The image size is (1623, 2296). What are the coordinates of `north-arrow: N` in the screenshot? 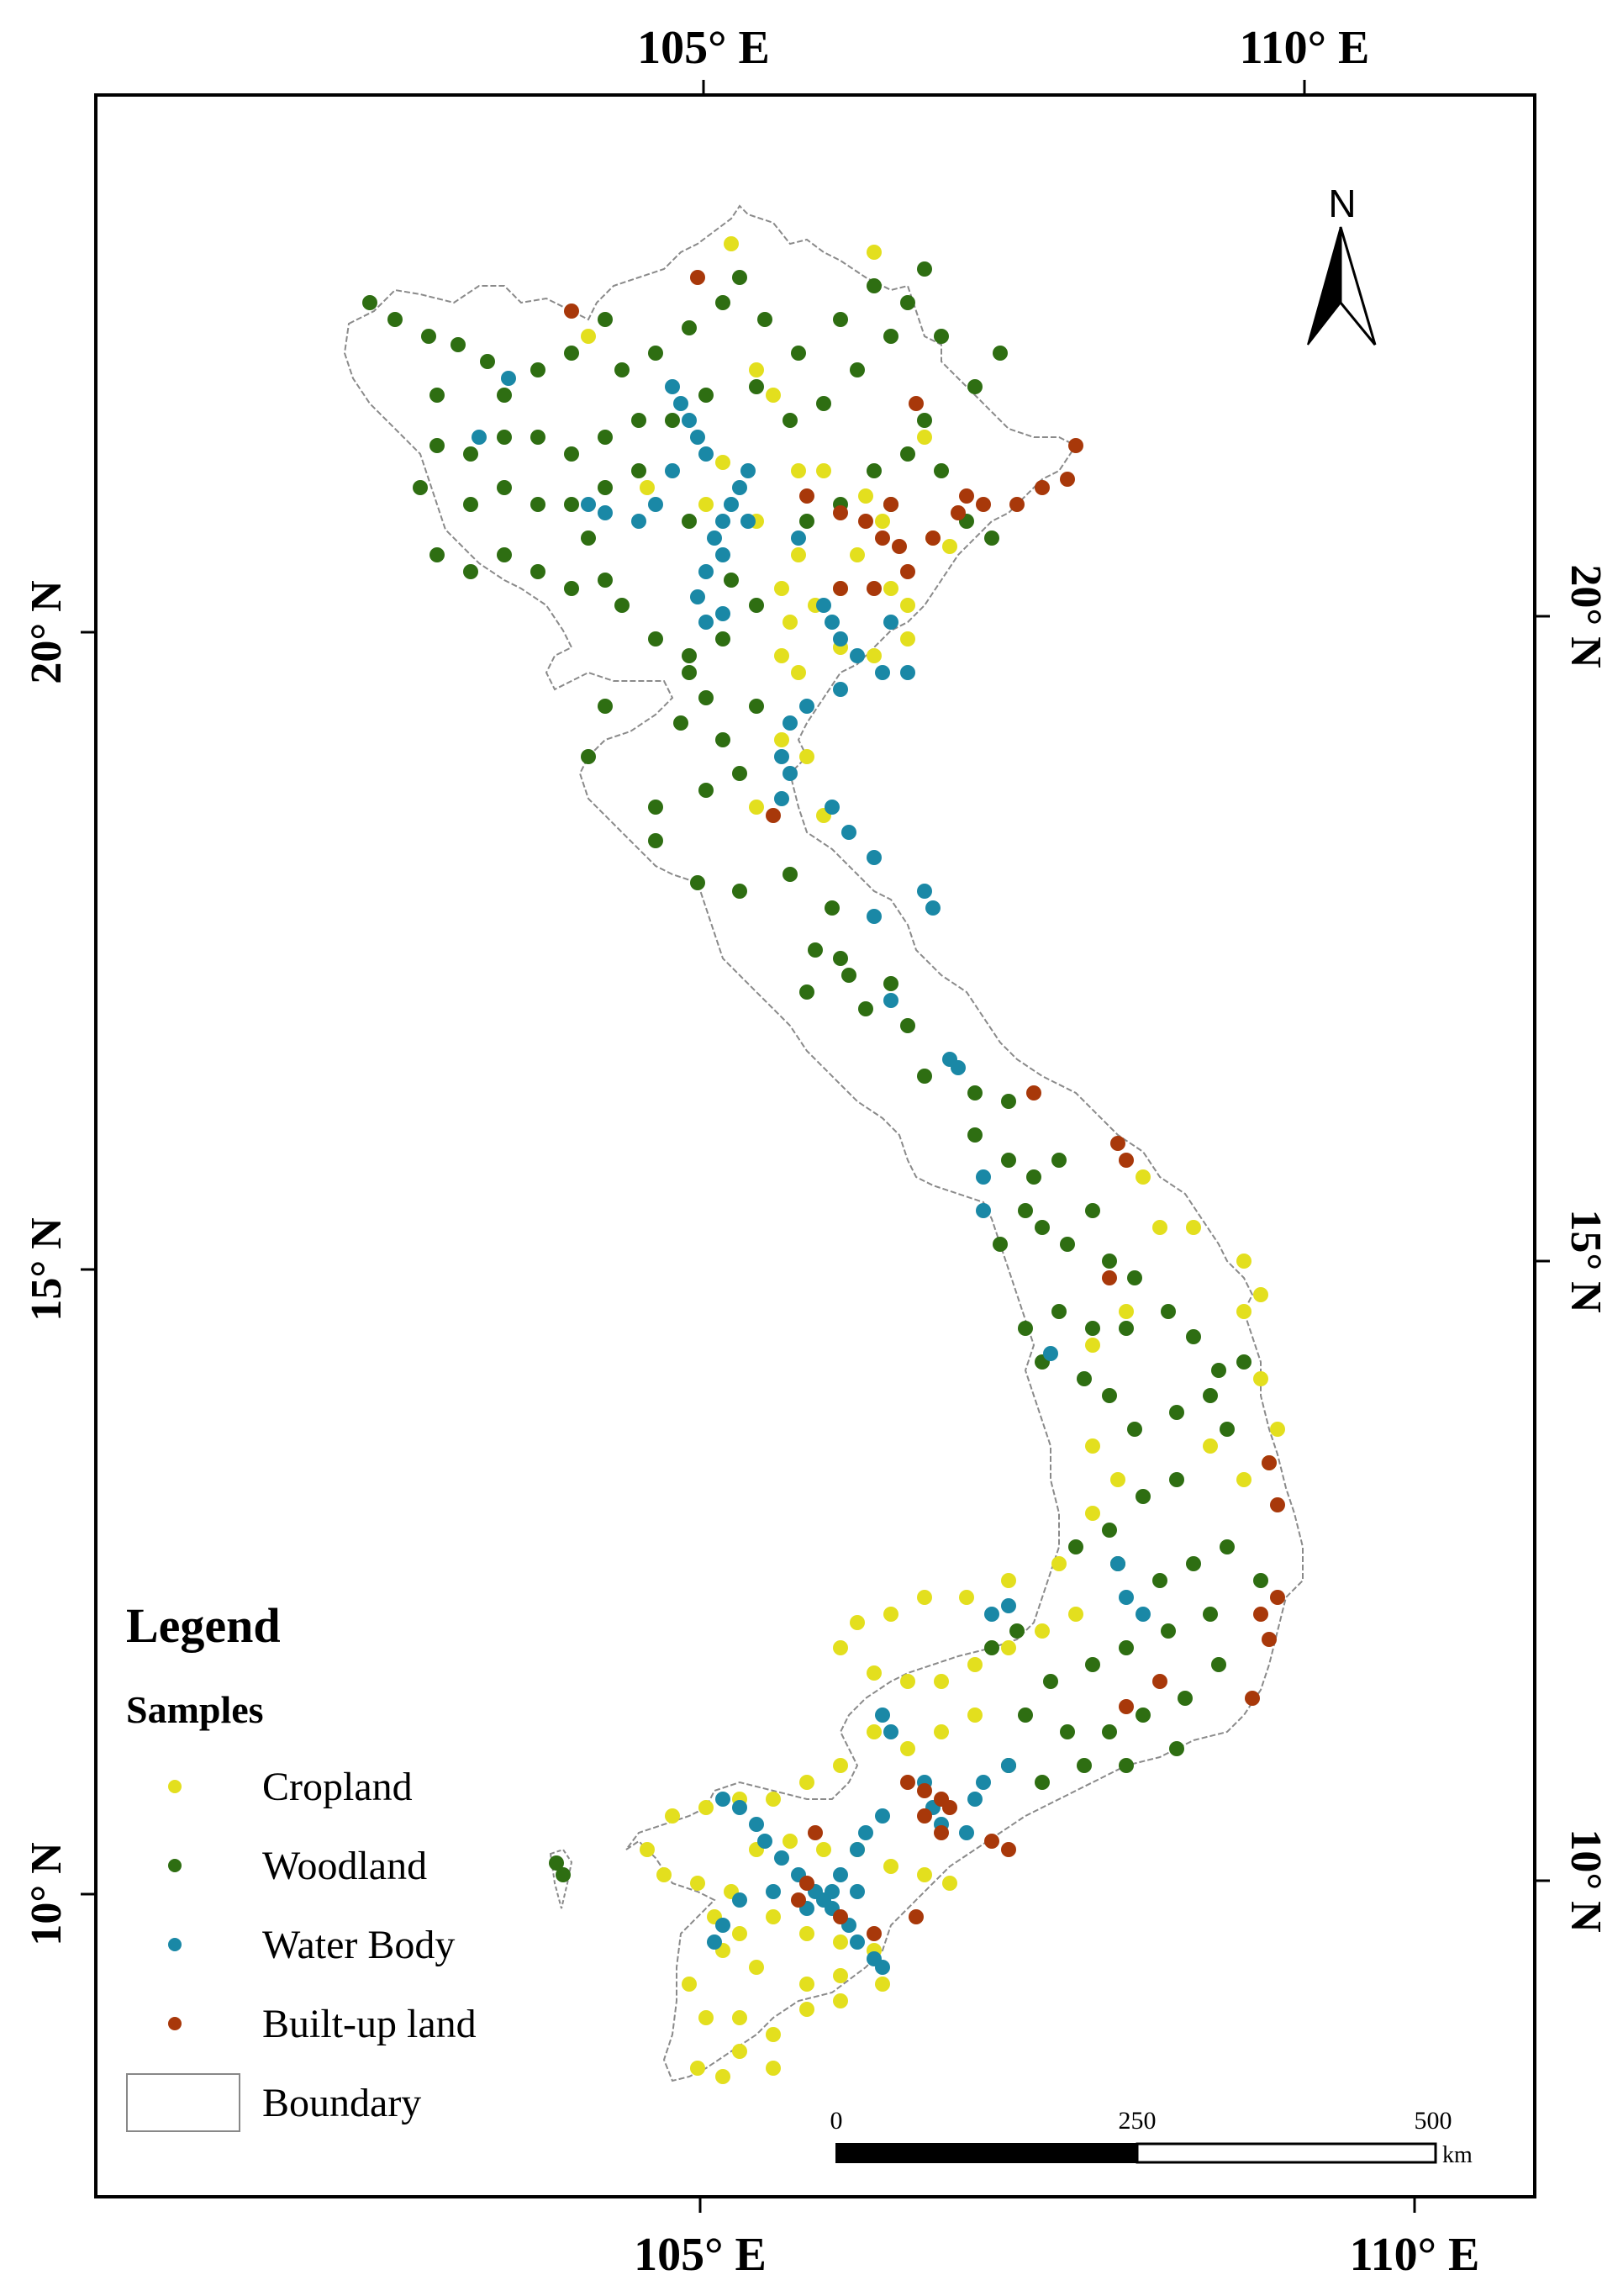 It's located at (1342, 264).